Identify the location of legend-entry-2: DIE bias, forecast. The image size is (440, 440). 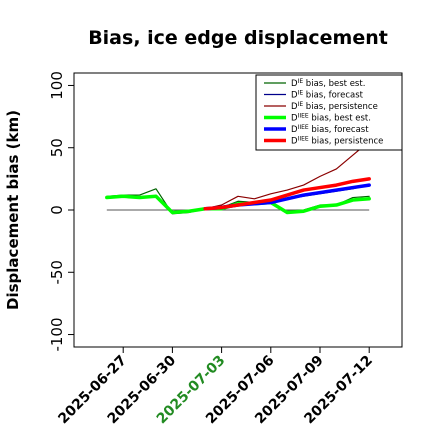
(327, 95).